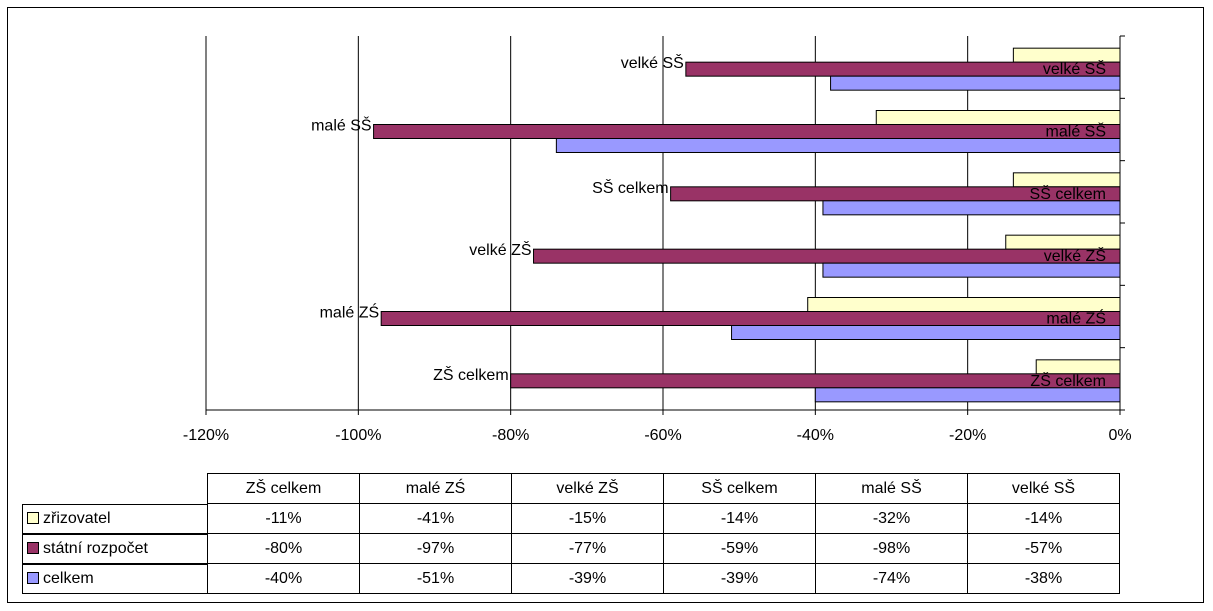  I want to click on table-row: -40% -51% -39% -39% -74% -38%, so click(663, 578).